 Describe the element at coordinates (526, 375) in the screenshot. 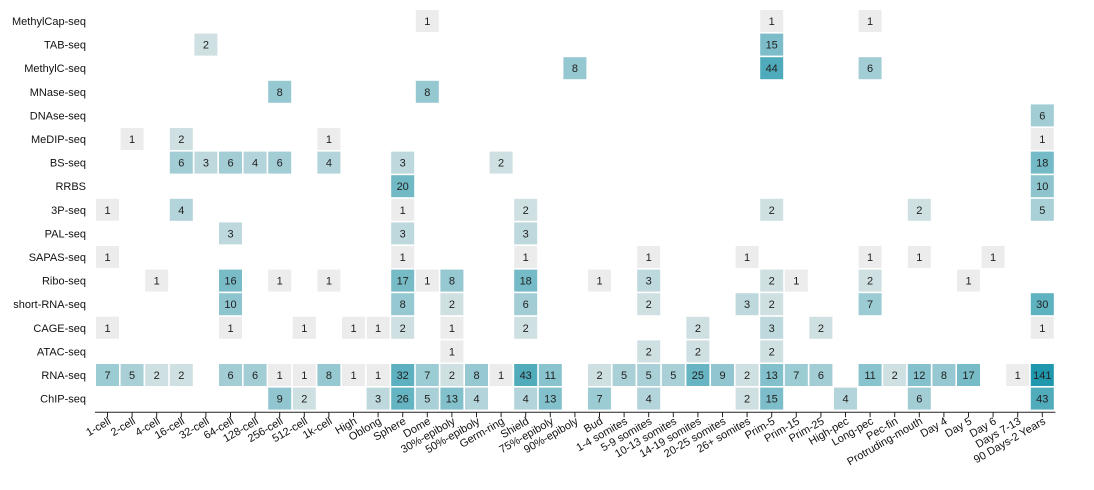

I see `heatmap-cell: 43` at that location.